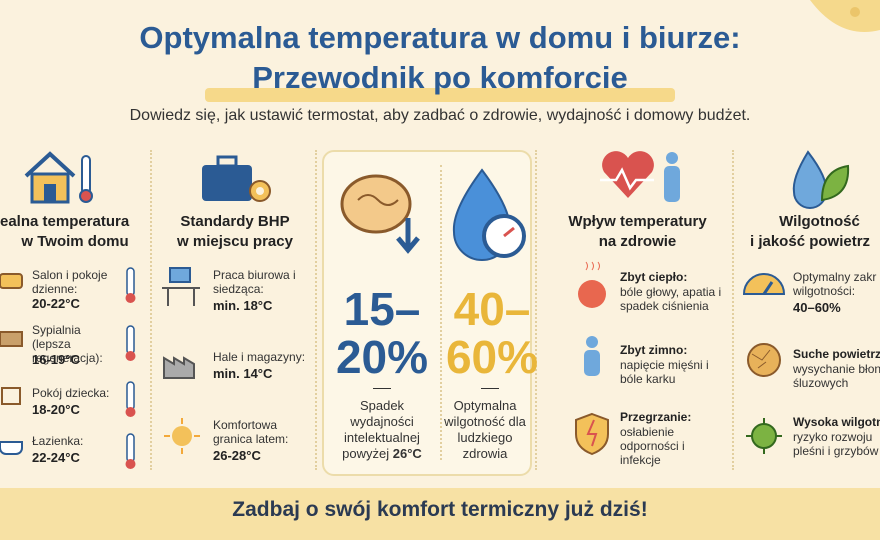 The width and height of the screenshot is (880, 540). I want to click on stat-emphasis: 26°C, so click(407, 453).